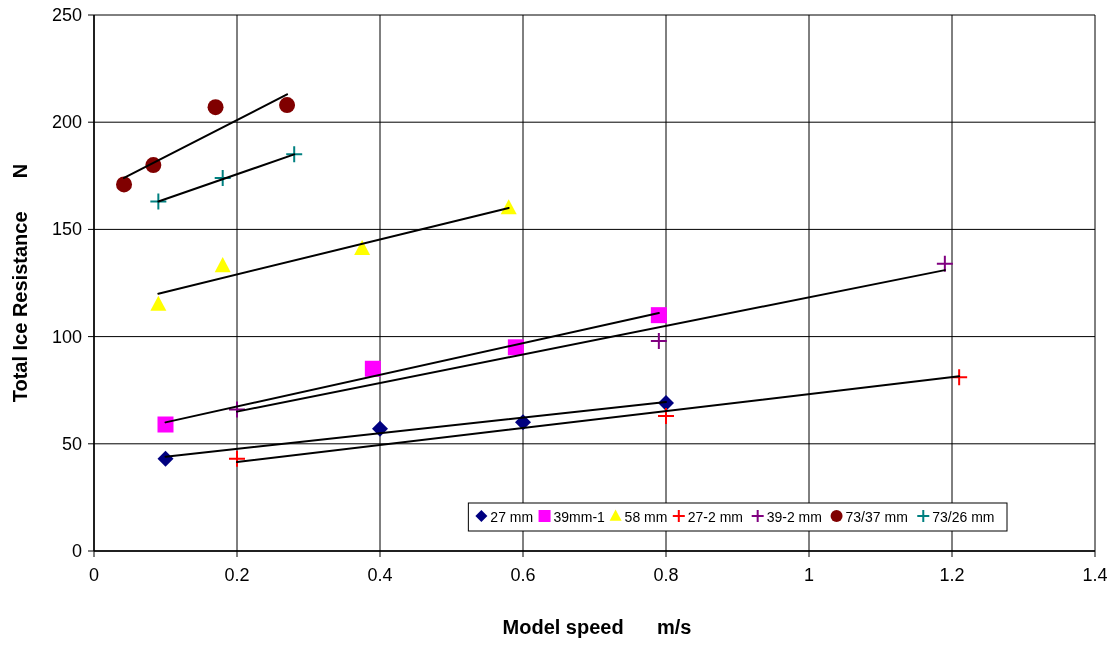 Image resolution: width=1116 pixels, height=646 pixels. Describe the element at coordinates (597, 627) in the screenshot. I see `x-axis-title: Model speed m/s` at that location.